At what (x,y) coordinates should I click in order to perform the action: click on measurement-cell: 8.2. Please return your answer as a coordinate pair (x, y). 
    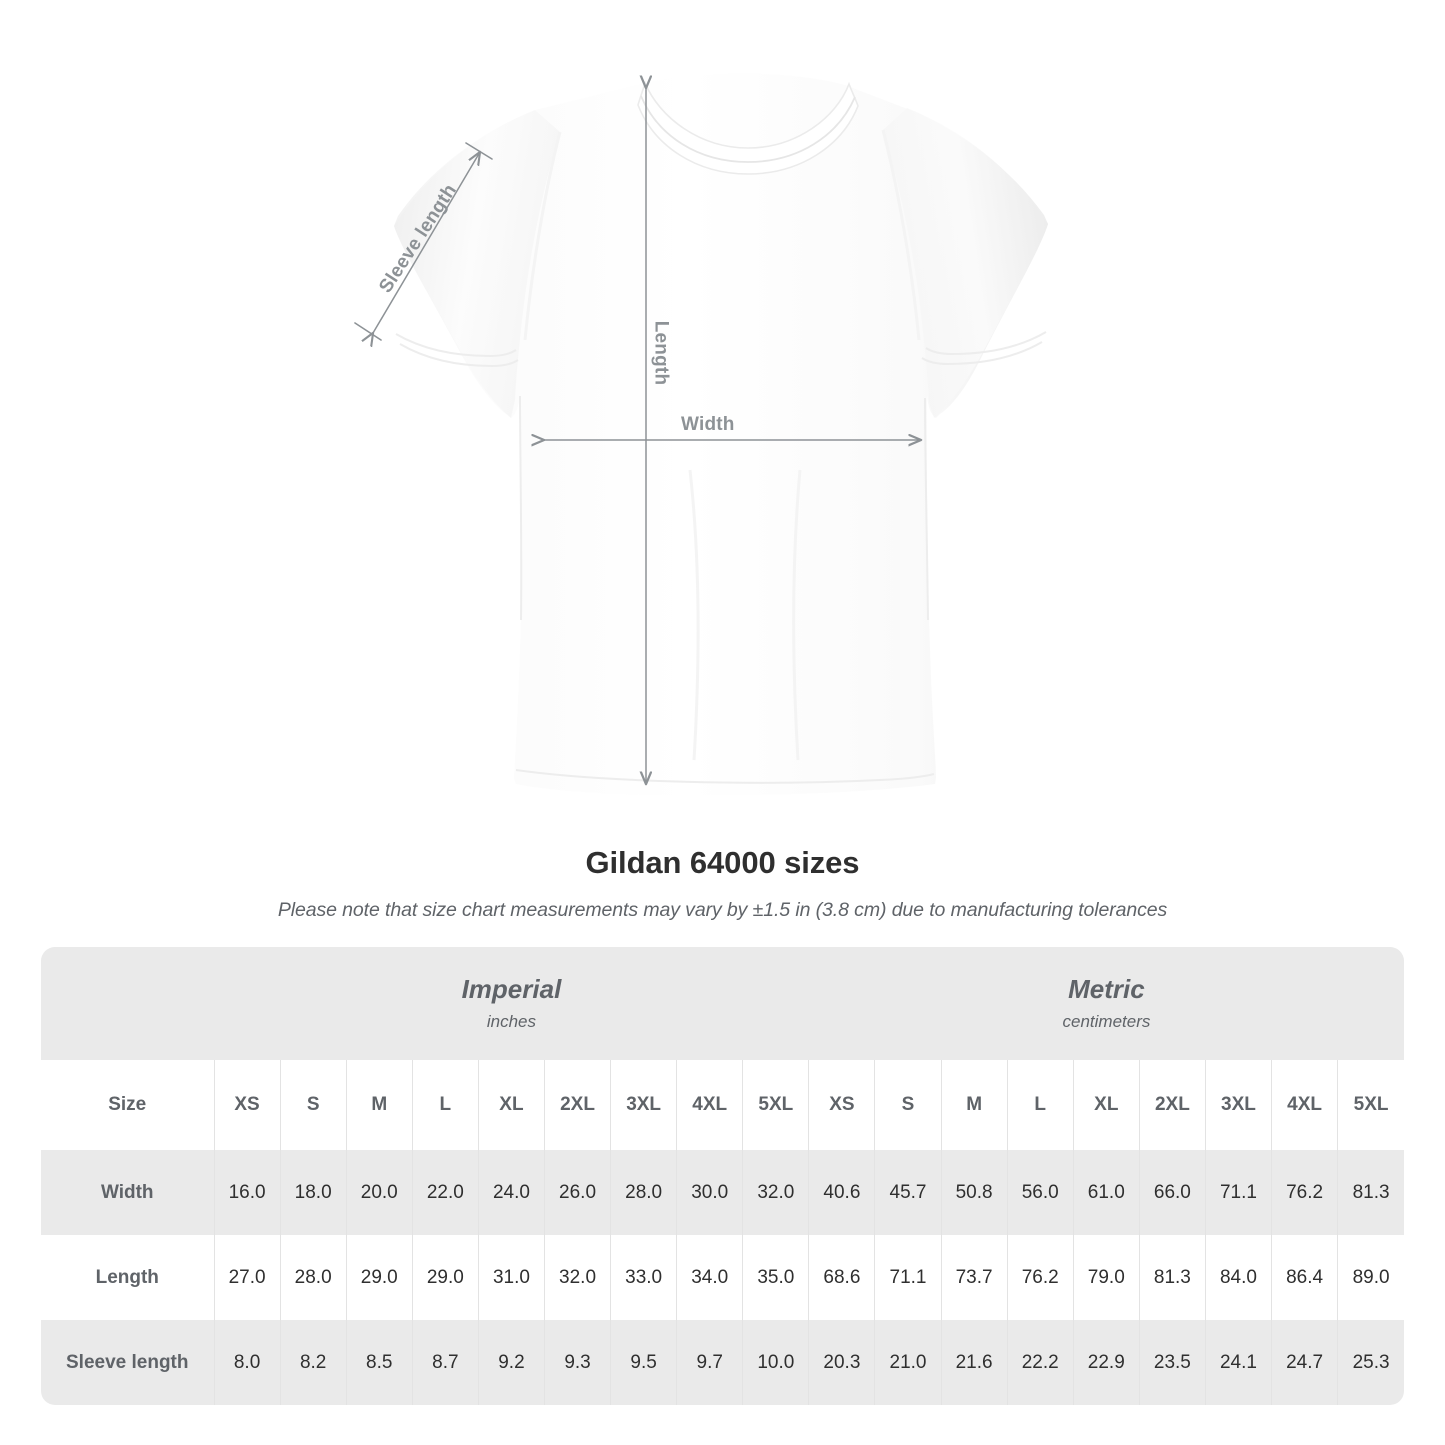
    Looking at the image, I should click on (313, 1362).